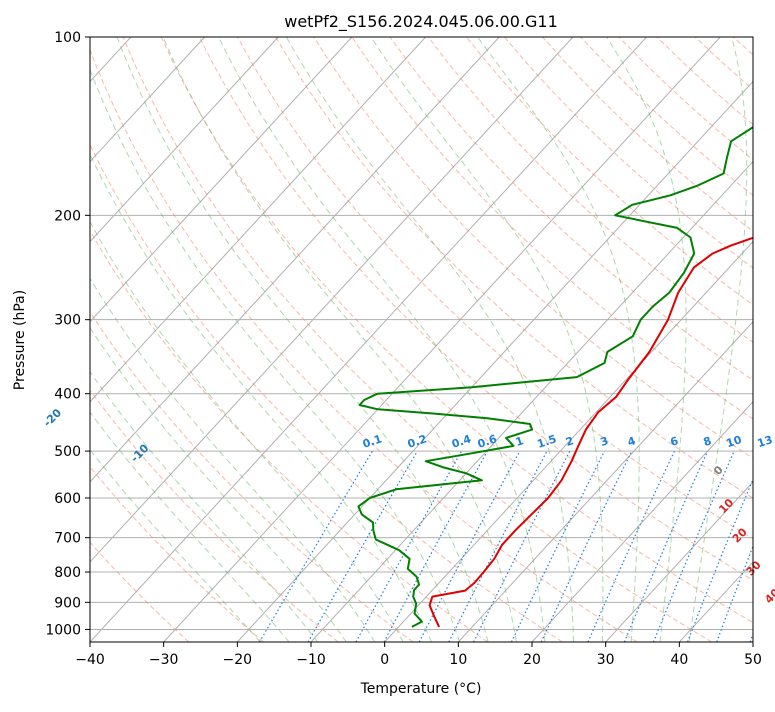 The width and height of the screenshot is (775, 712). What do you see at coordinates (67, 216) in the screenshot?
I see `y-tick-label: 200` at bounding box center [67, 216].